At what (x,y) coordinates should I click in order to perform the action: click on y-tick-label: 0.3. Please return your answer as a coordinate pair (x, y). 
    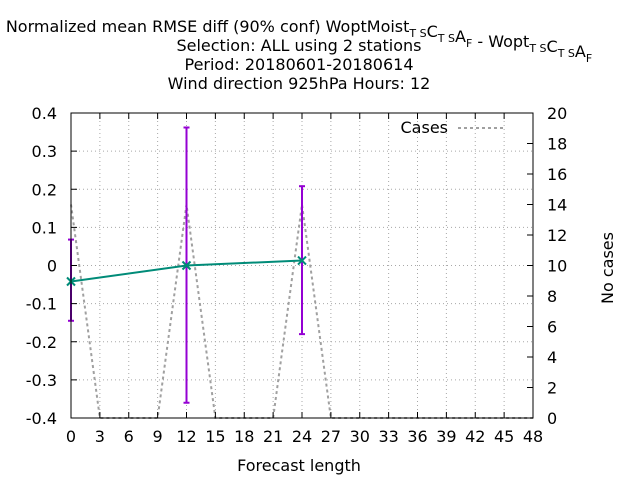
    Looking at the image, I should click on (44, 151).